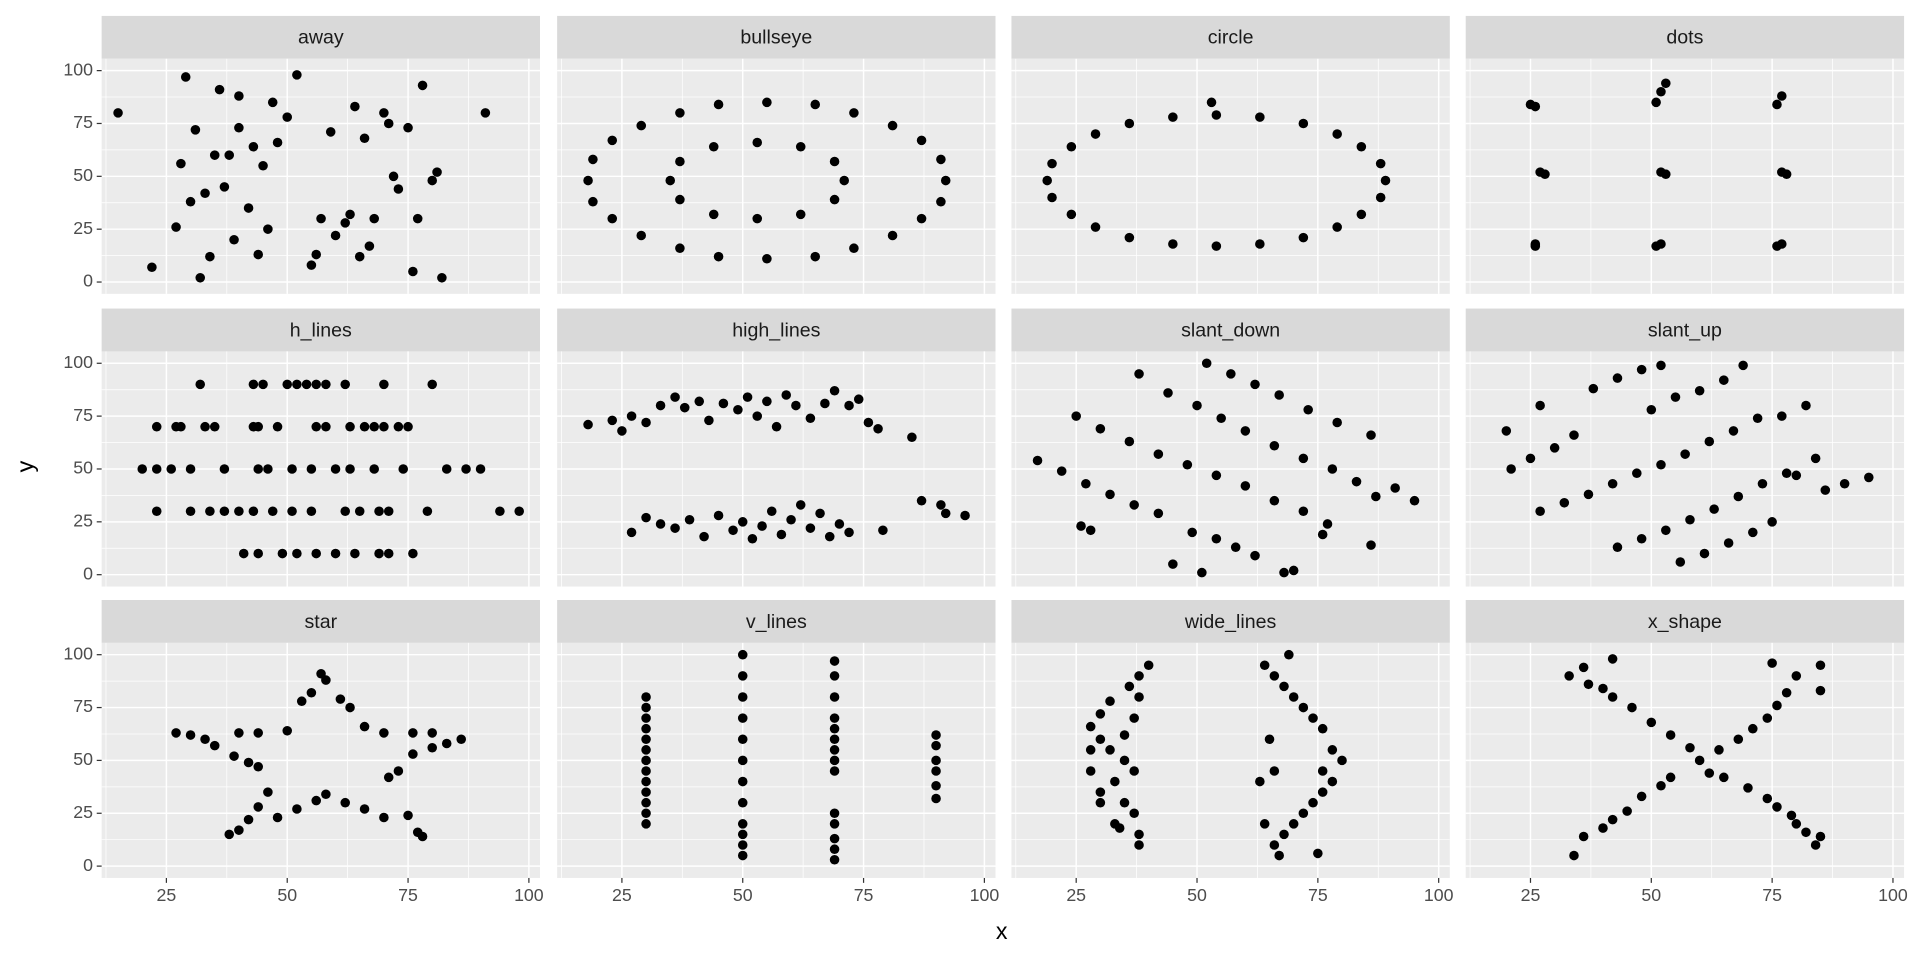 This screenshot has height=960, width=1920. What do you see at coordinates (1076, 895) in the screenshot?
I see `x-tick-label: 25` at bounding box center [1076, 895].